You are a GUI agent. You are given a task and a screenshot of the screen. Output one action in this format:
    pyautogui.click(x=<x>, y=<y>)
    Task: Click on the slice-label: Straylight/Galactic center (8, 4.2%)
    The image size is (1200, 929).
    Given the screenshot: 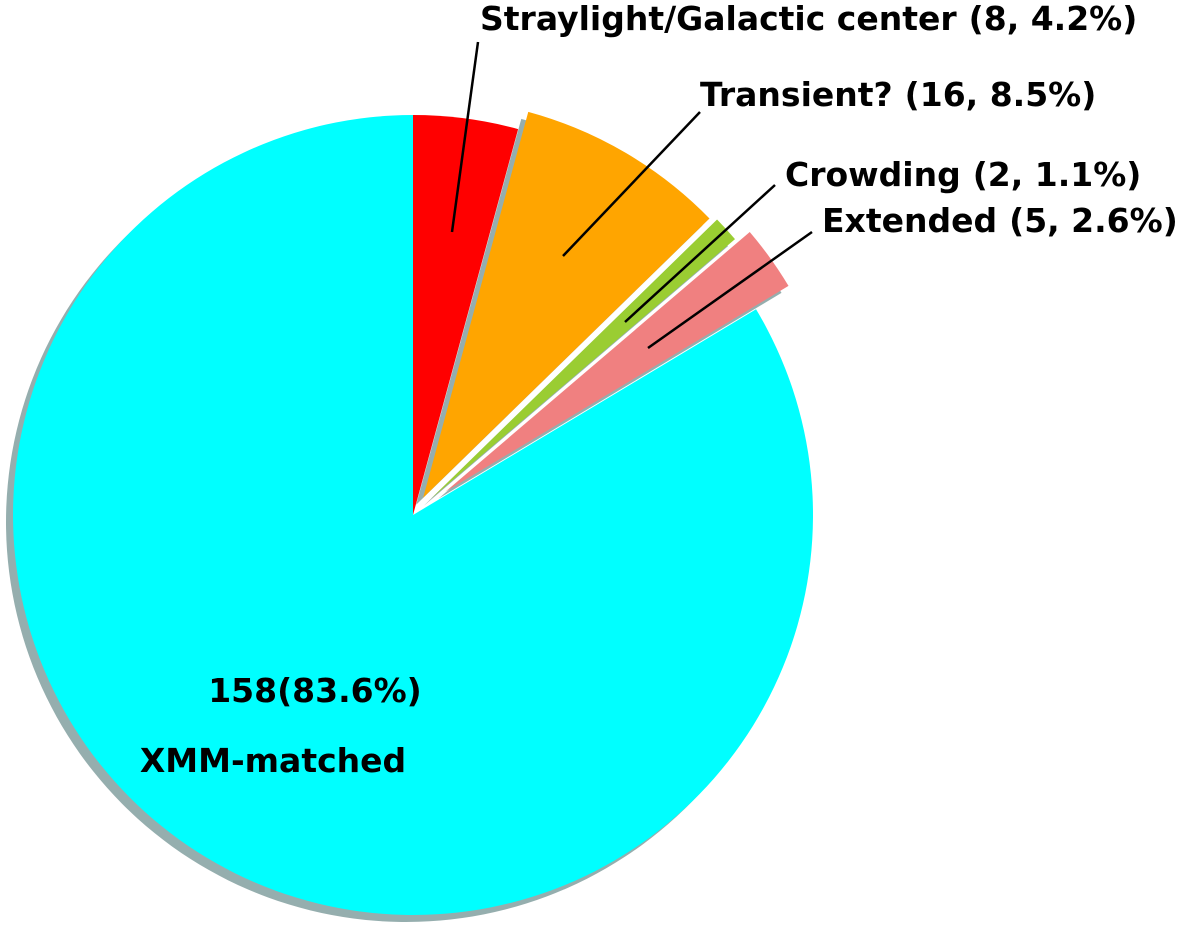 What is the action you would take?
    pyautogui.click(x=808, y=19)
    